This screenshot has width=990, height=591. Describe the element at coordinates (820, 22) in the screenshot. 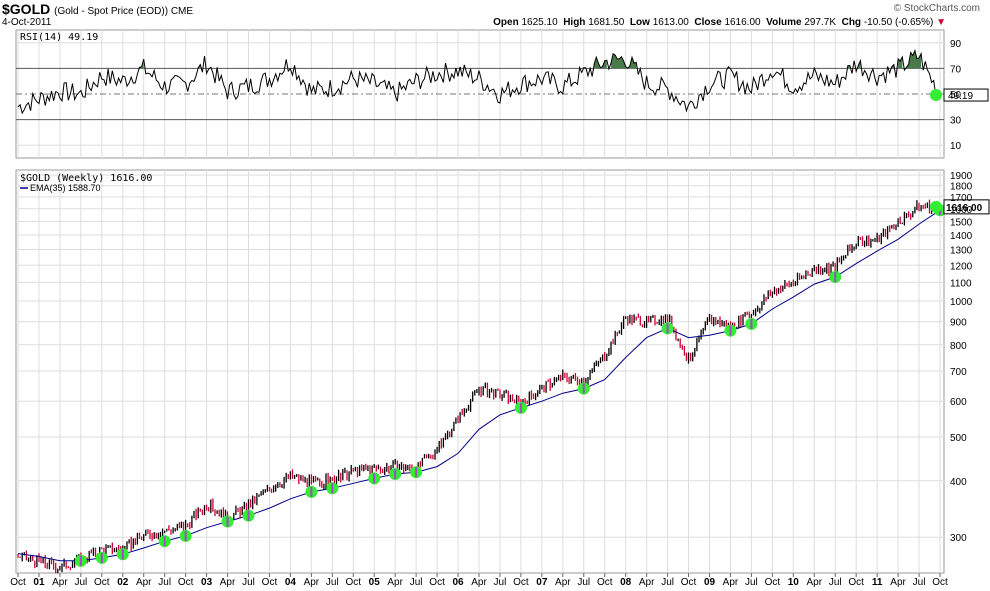

I see `volume-value: 297.7K` at that location.